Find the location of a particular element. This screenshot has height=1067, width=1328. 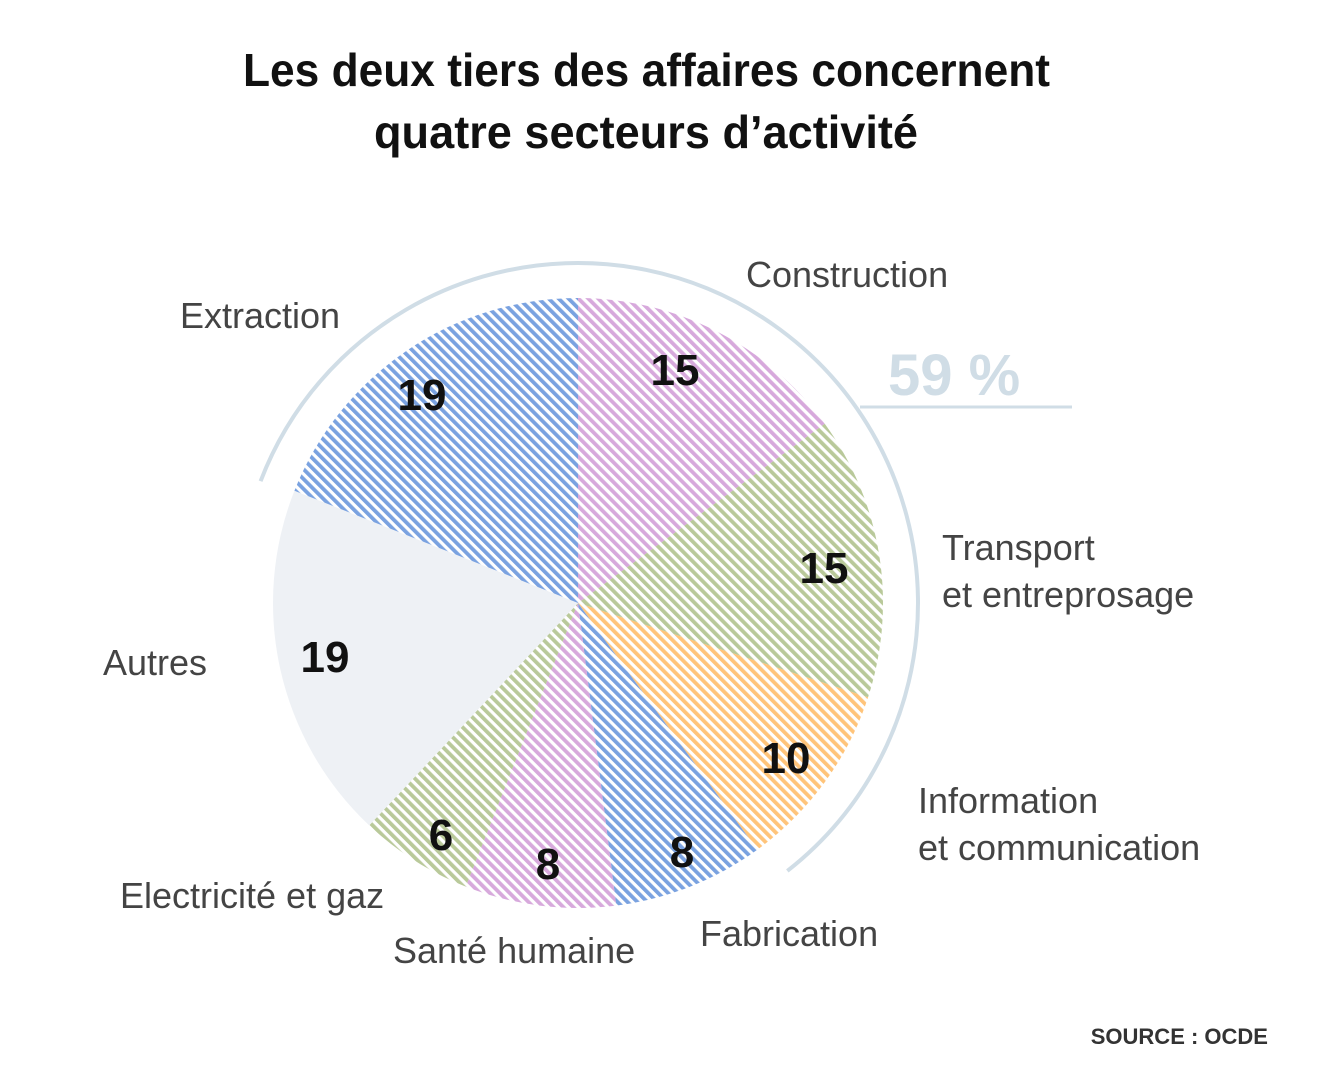

chart-title-line-2: quatre secteurs d’activité is located at coordinates (646, 132).